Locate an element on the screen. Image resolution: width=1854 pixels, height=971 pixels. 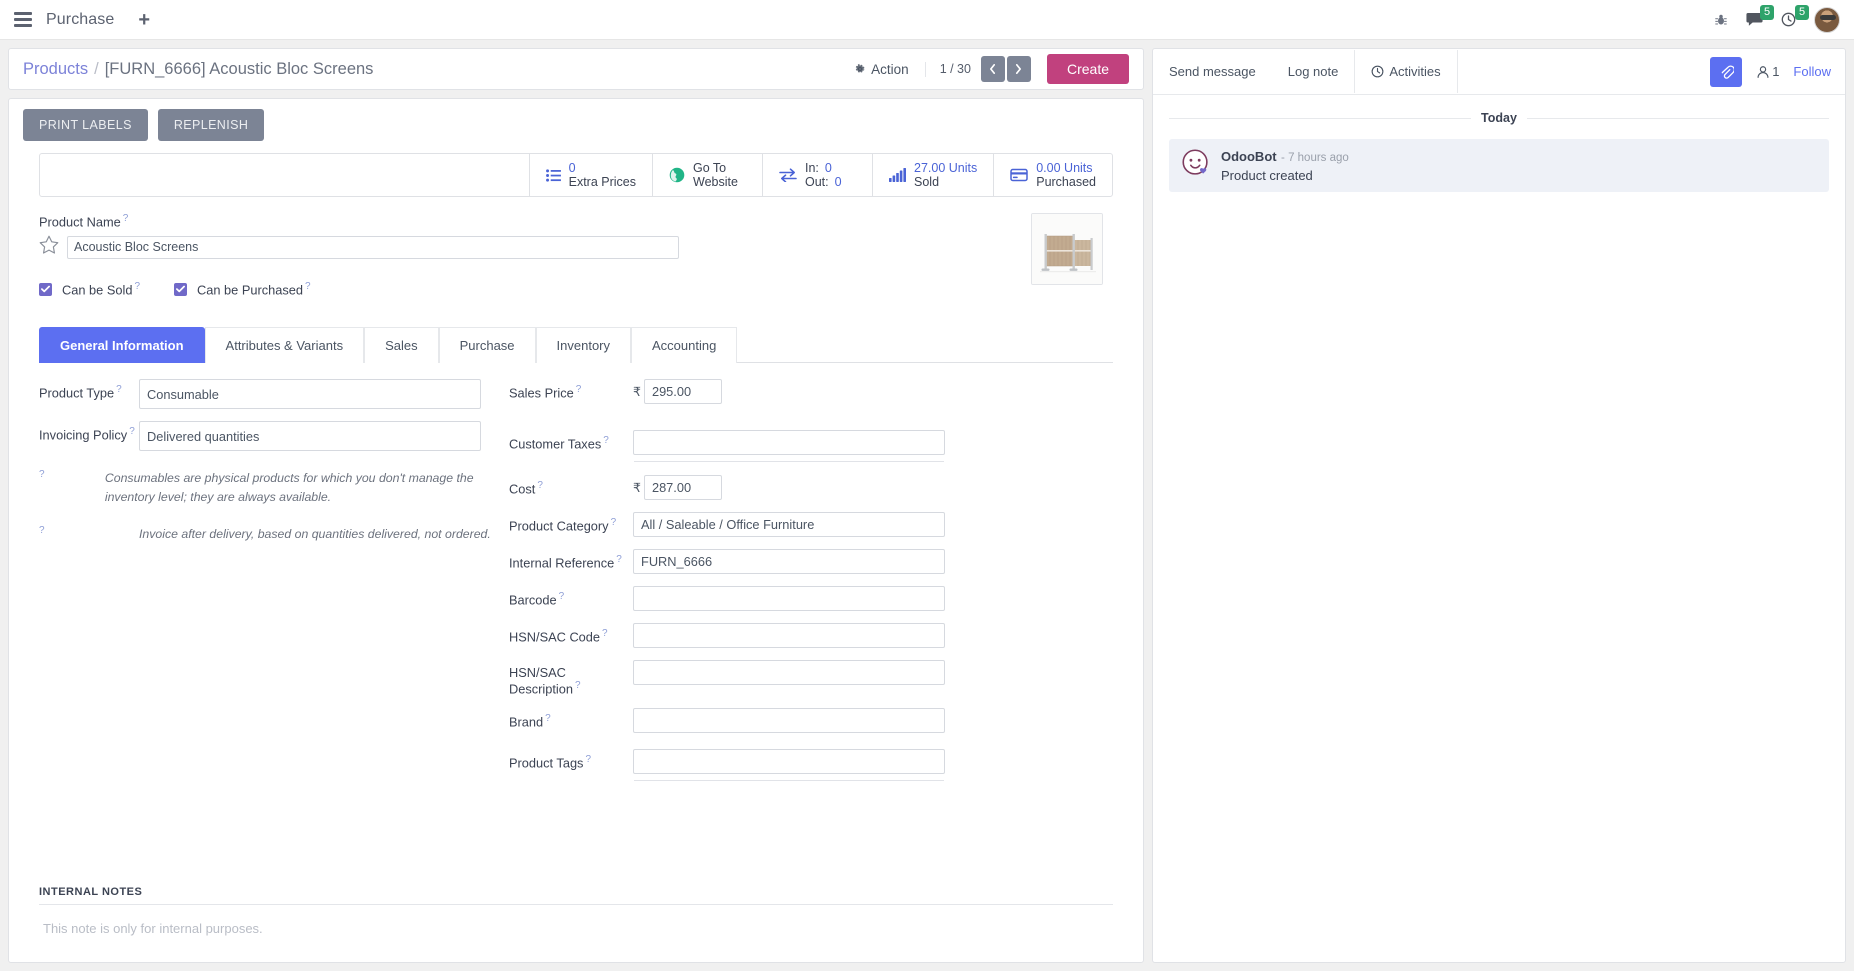
product-category-input: All / Saleable / Office Furniture is located at coordinates (789, 524).